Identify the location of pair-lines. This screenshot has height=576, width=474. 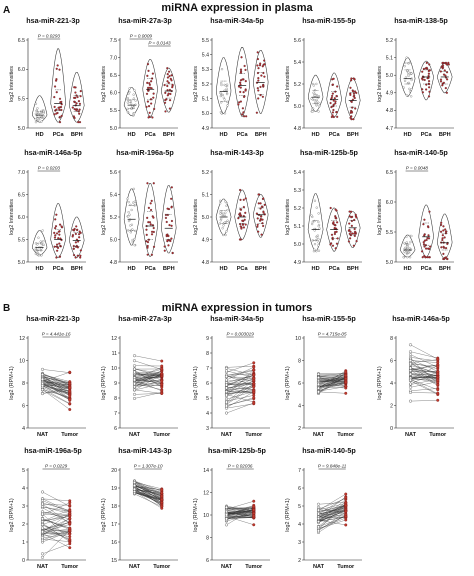
(332, 513).